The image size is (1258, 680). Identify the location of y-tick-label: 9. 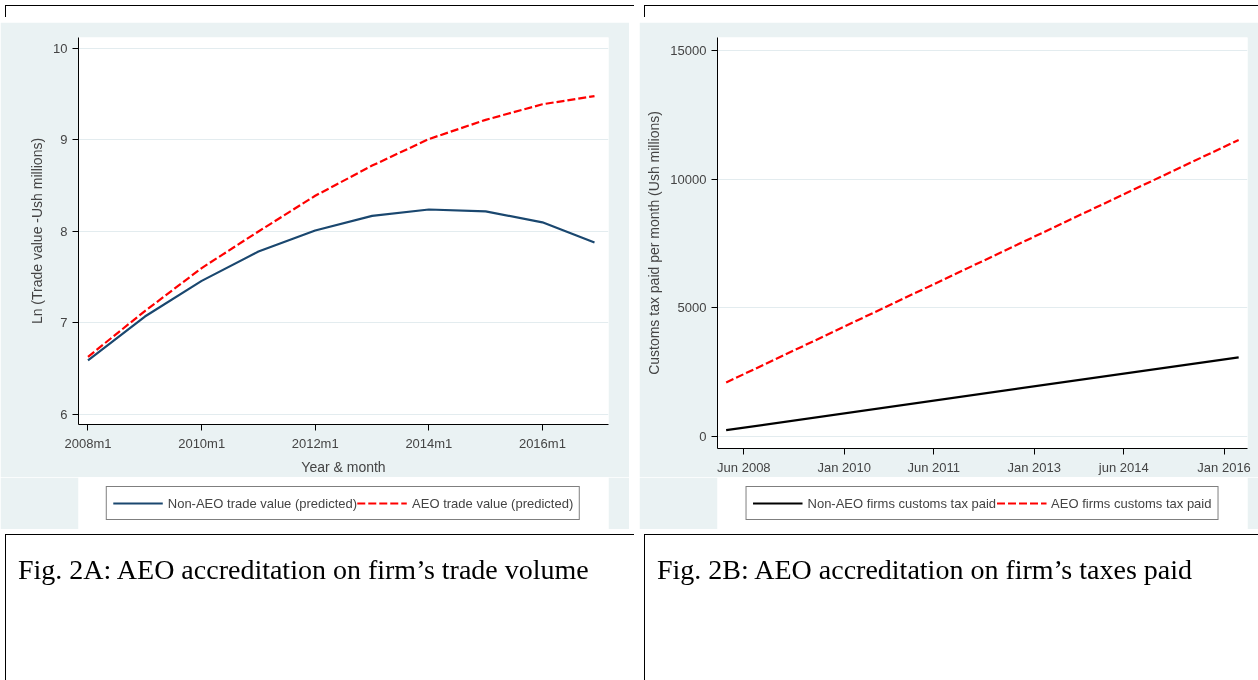
(64, 140).